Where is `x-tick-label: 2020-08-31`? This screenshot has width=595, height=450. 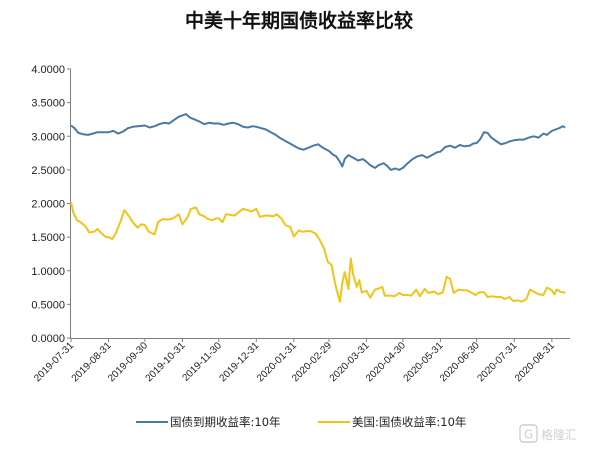 x-tick-label: 2020-08-31 is located at coordinates (535, 362).